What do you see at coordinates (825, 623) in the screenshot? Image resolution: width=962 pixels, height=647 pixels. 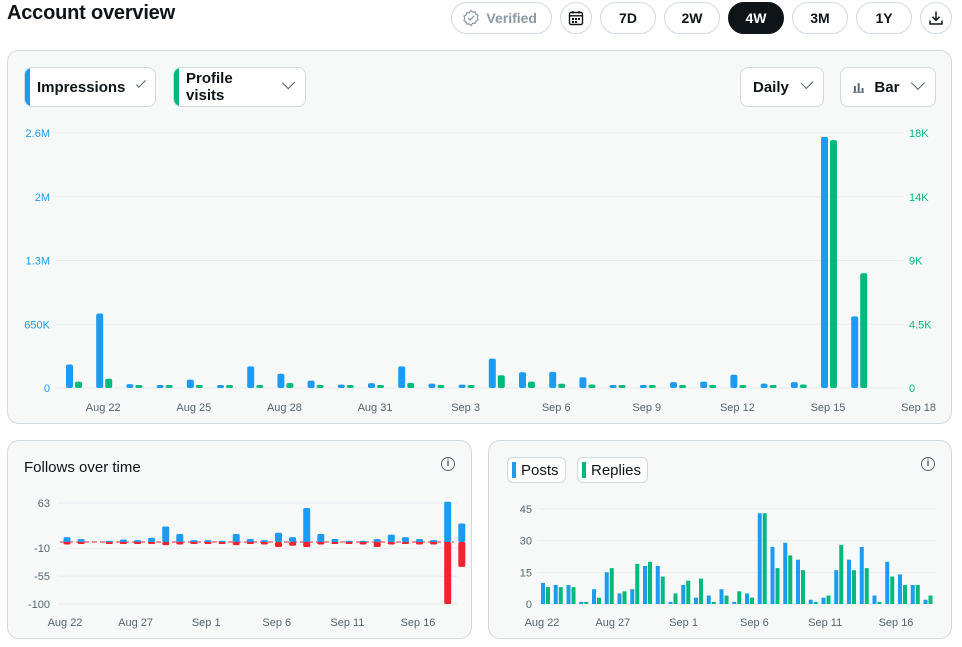 I see `x-axis-tick: Sep 11` at bounding box center [825, 623].